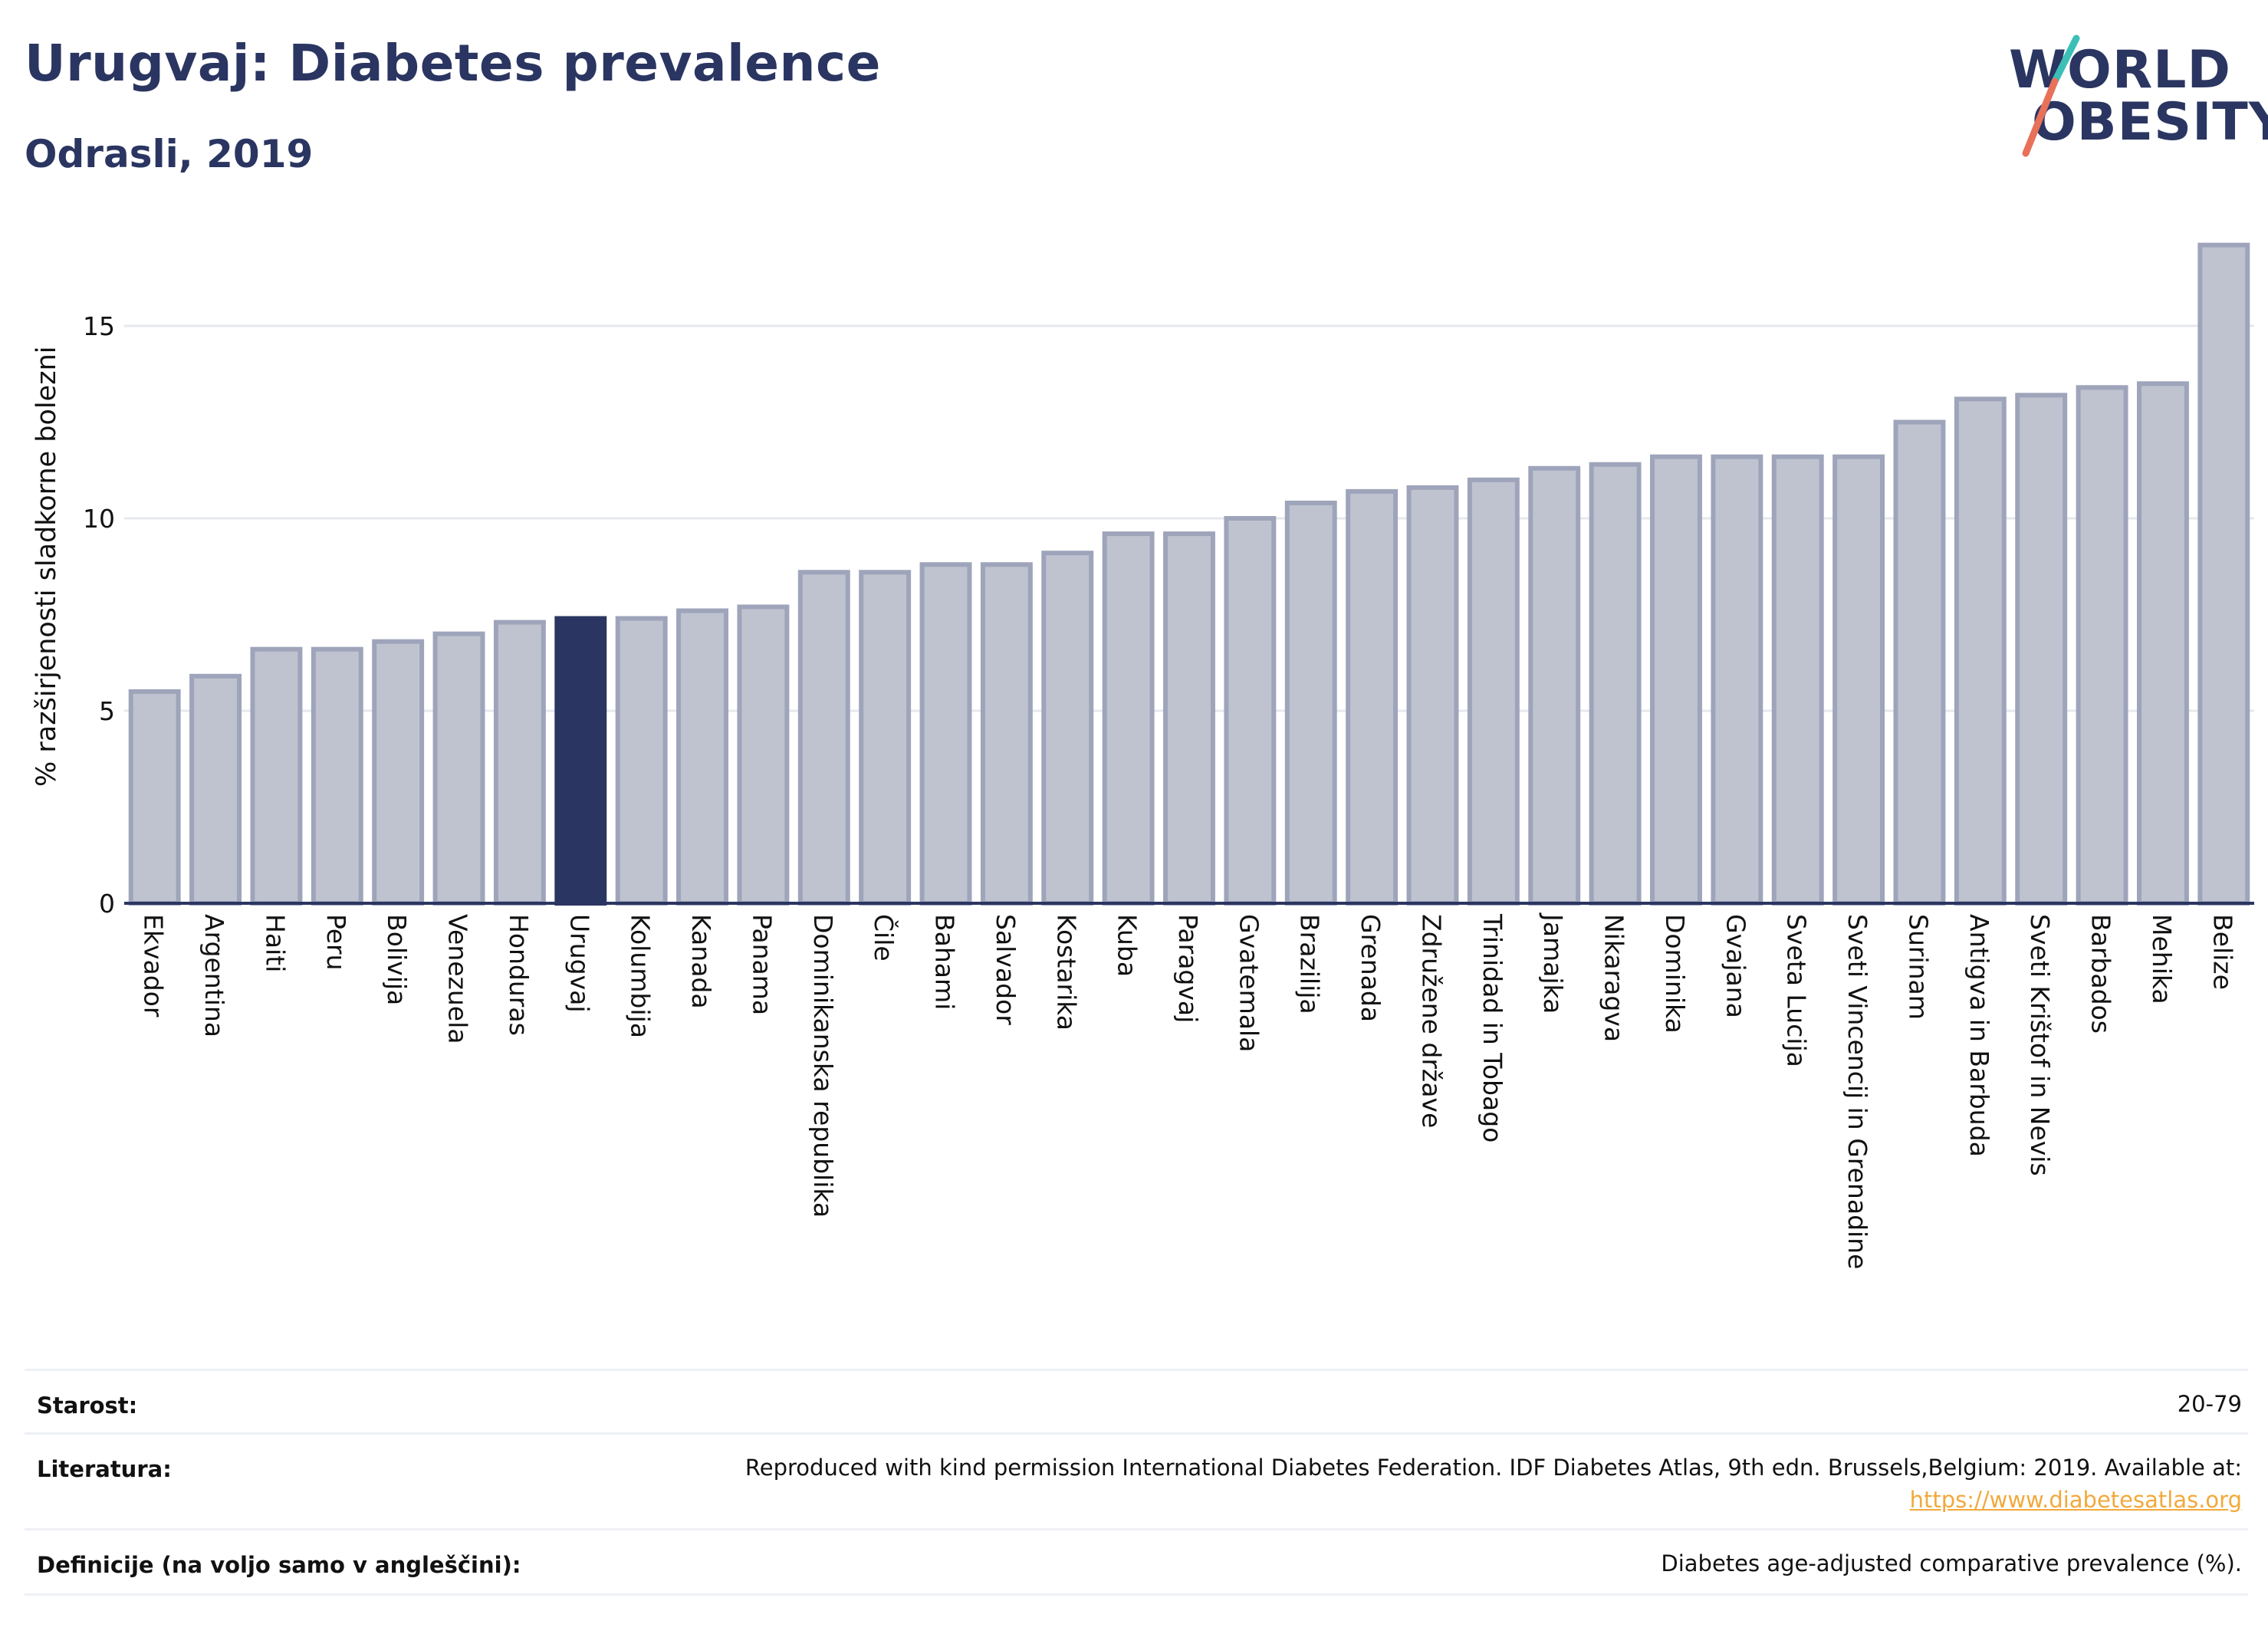  I want to click on x-tick-label: Antigva in Barbuda, so click(1979, 1036).